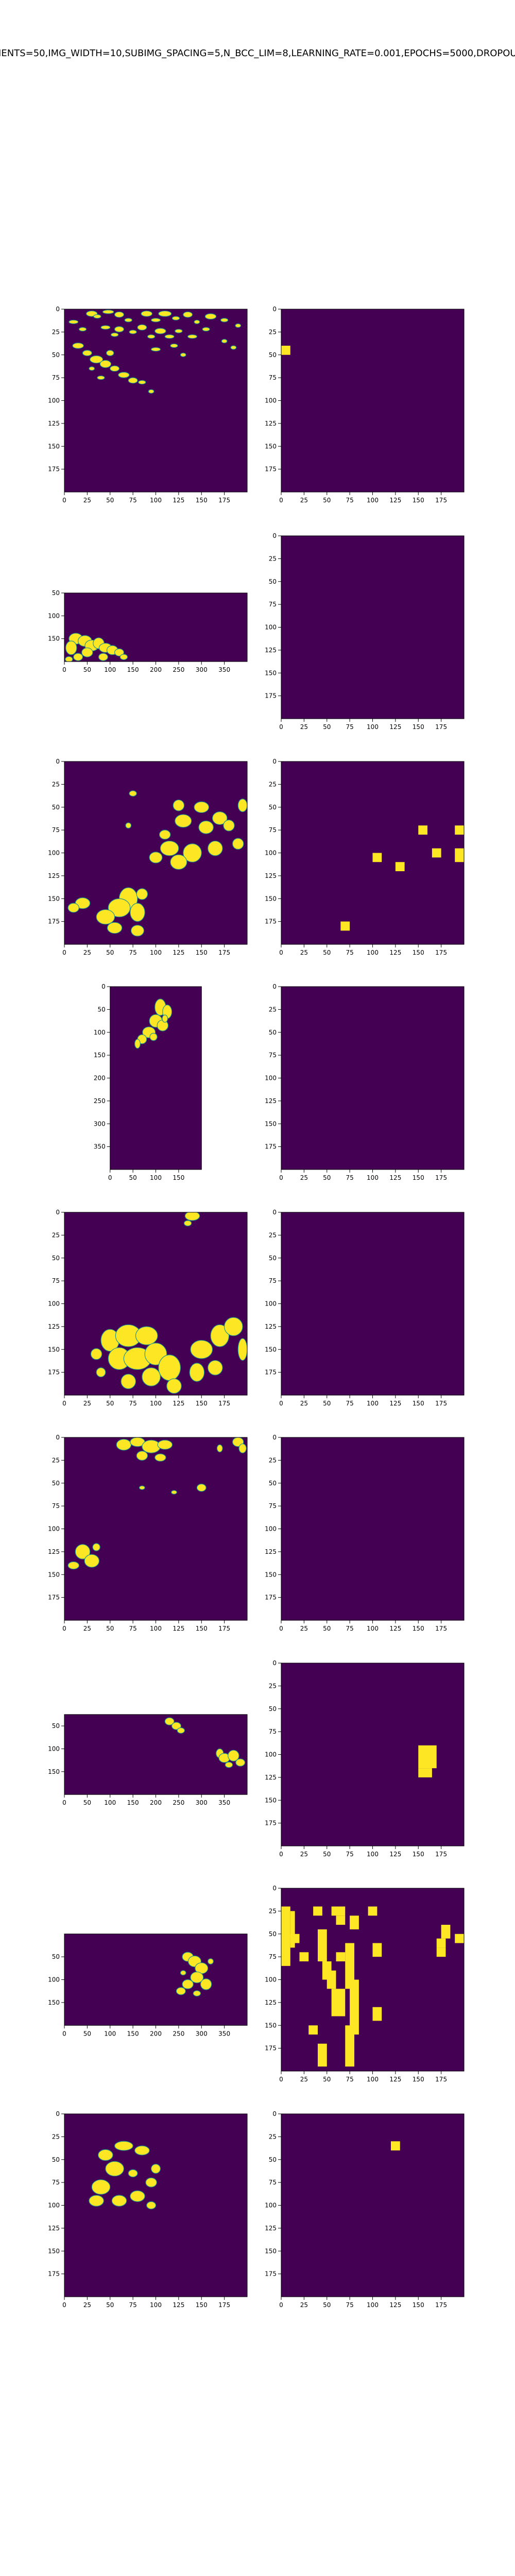  What do you see at coordinates (148, 1760) in the screenshot?
I see `panel-7-left: 0 50 100 150 200 250 300 350 50 100 150` at bounding box center [148, 1760].